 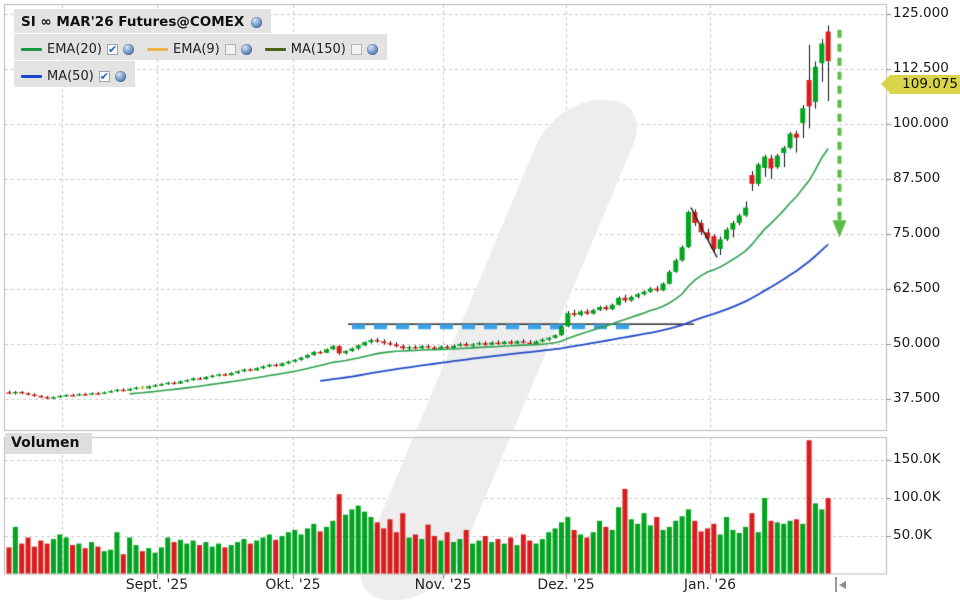 I want to click on legend-item-ma50: MA(50) ✔, so click(x=73, y=76).